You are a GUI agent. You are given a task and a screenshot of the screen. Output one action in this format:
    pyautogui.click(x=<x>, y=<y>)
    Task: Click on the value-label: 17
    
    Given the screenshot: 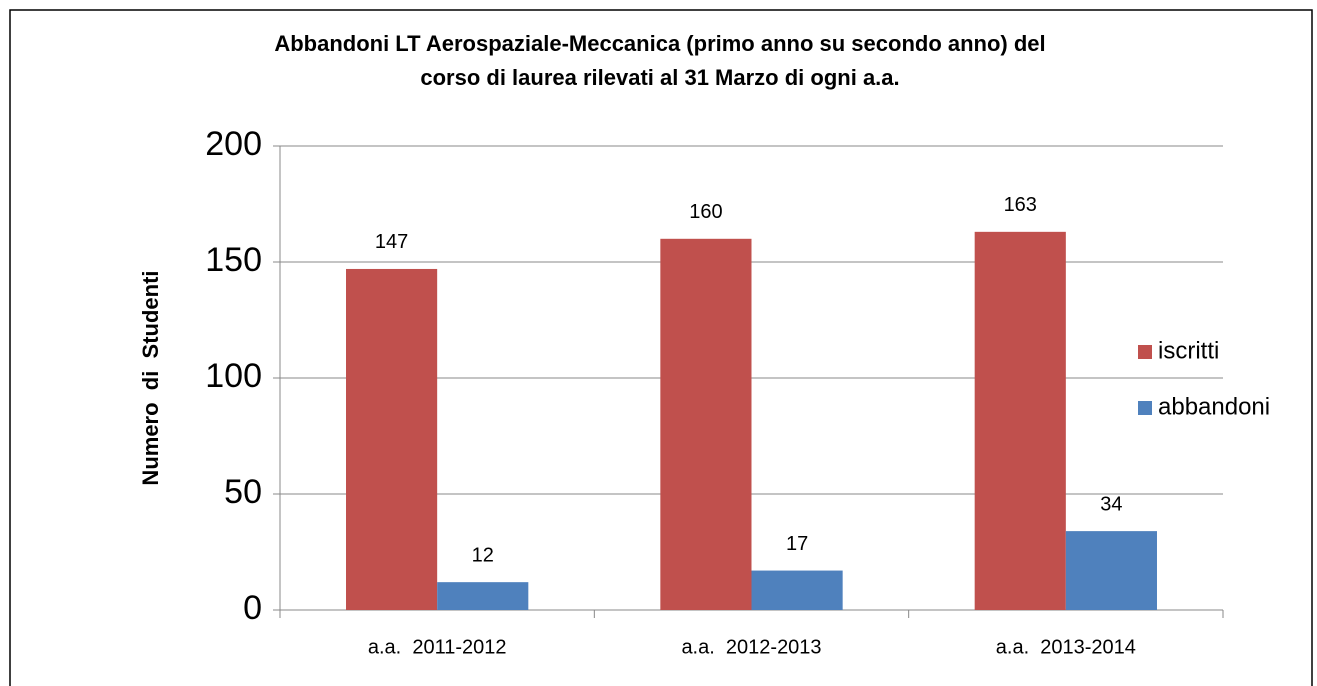 What is the action you would take?
    pyautogui.click(x=797, y=544)
    